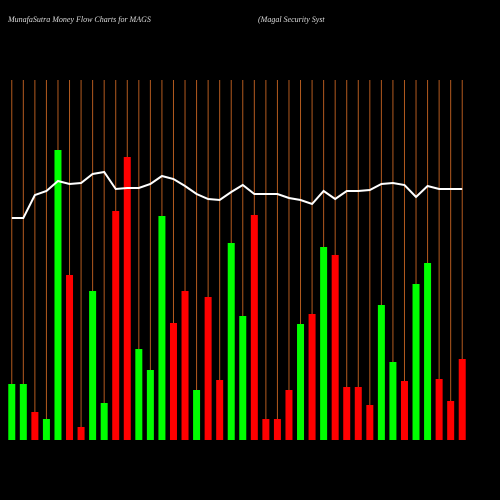 The width and height of the screenshot is (500, 500). Describe the element at coordinates (291, 19) in the screenshot. I see `chart-subtitle: (Magal Security Syst` at that location.